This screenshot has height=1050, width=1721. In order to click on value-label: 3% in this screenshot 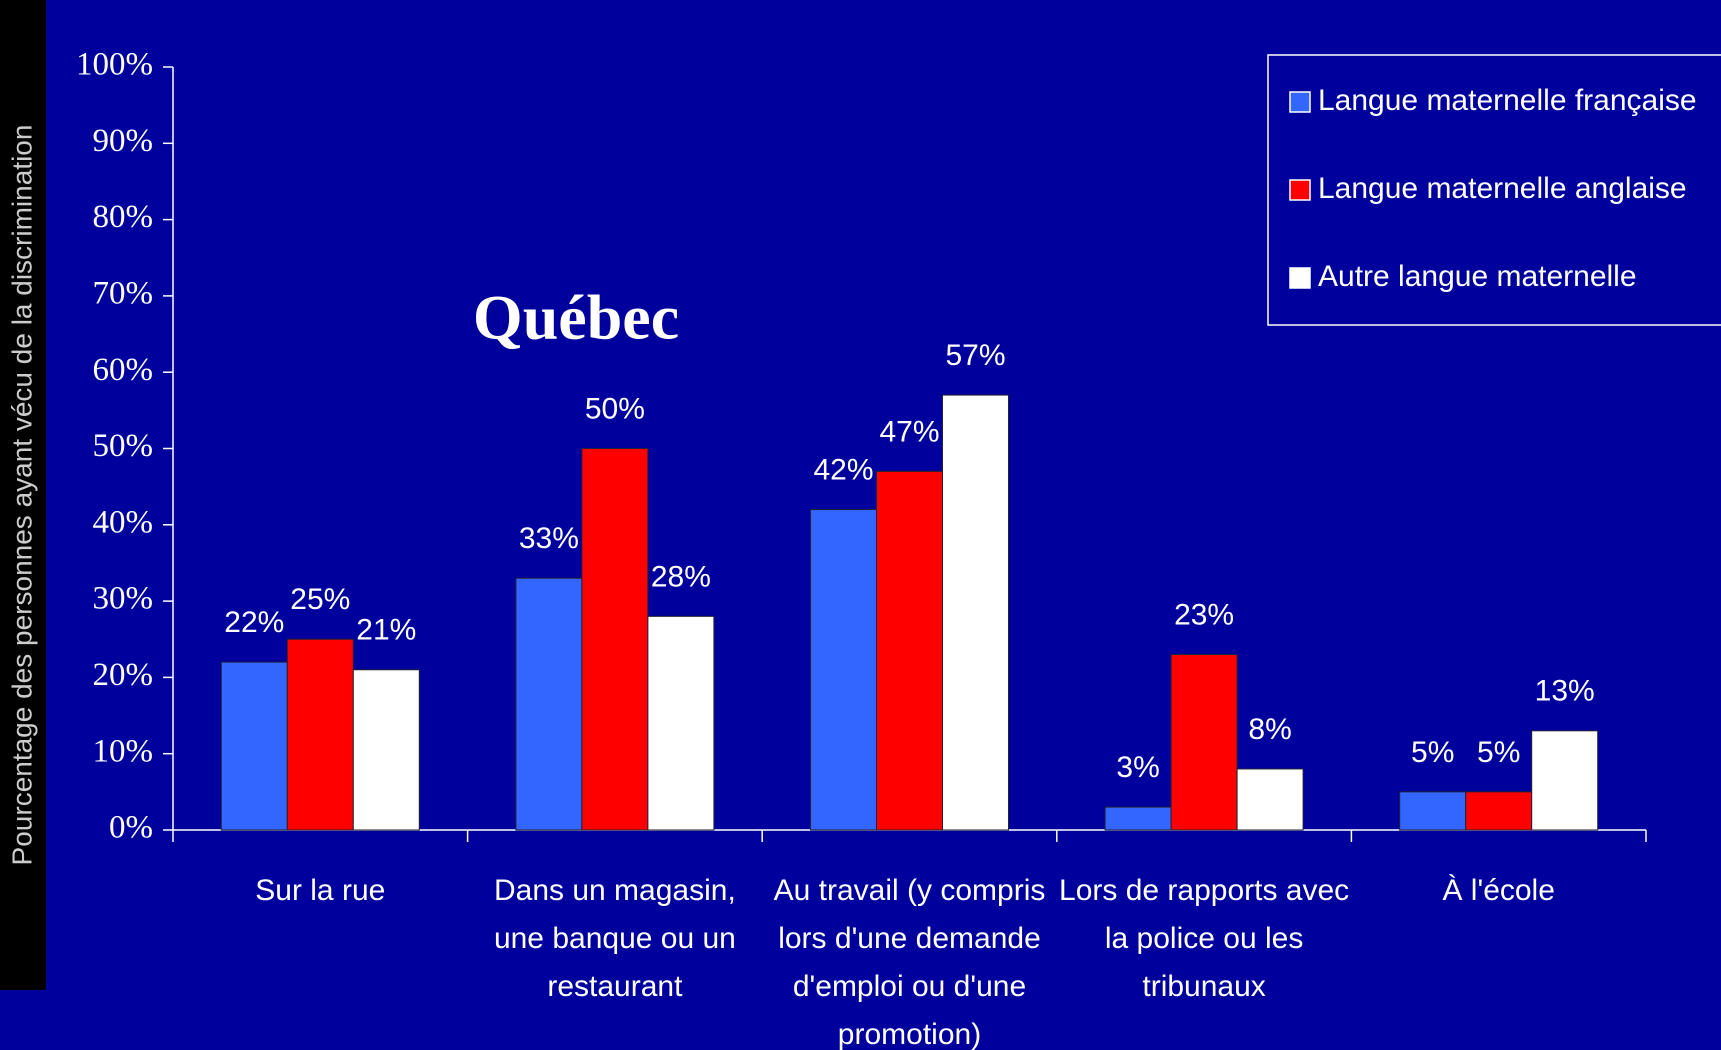, I will do `click(1137, 767)`.